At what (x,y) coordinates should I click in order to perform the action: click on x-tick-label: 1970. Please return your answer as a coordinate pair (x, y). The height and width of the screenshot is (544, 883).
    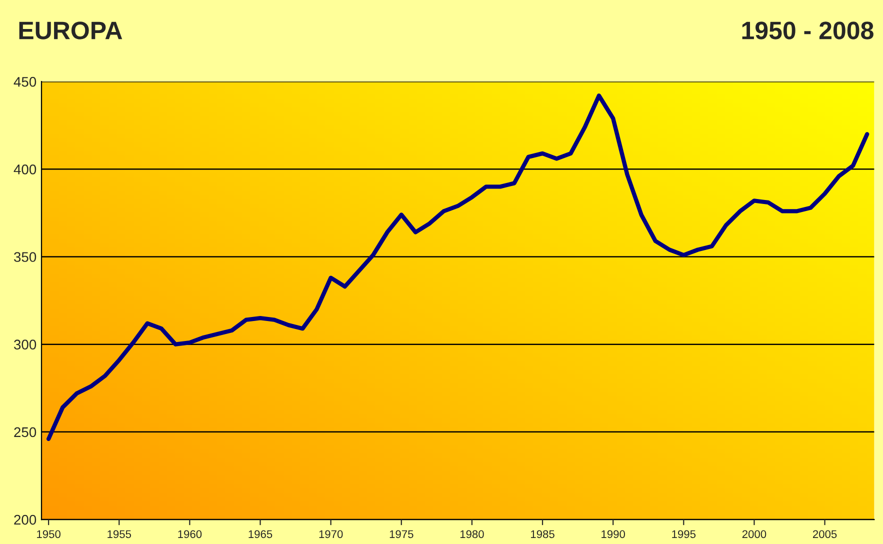
    Looking at the image, I should click on (331, 534).